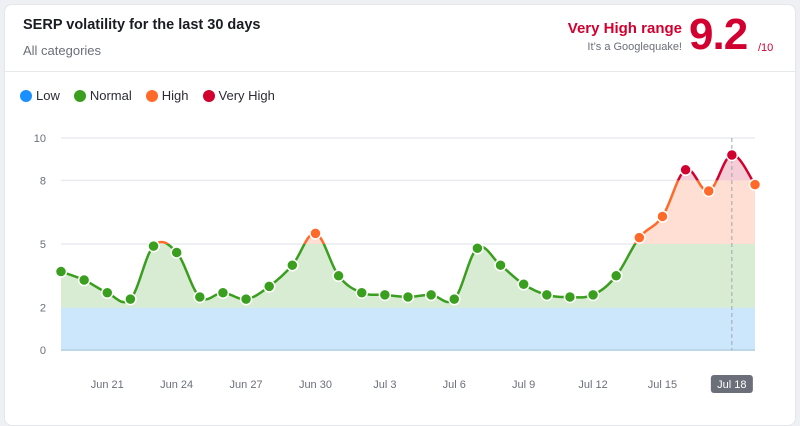 Image resolution: width=800 pixels, height=426 pixels. What do you see at coordinates (43, 309) in the screenshot?
I see `y-tick-label: 2` at bounding box center [43, 309].